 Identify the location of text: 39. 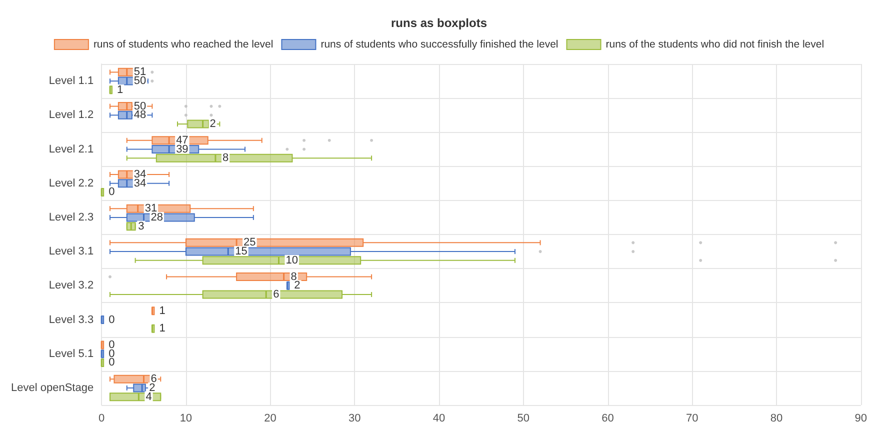
(182, 149).